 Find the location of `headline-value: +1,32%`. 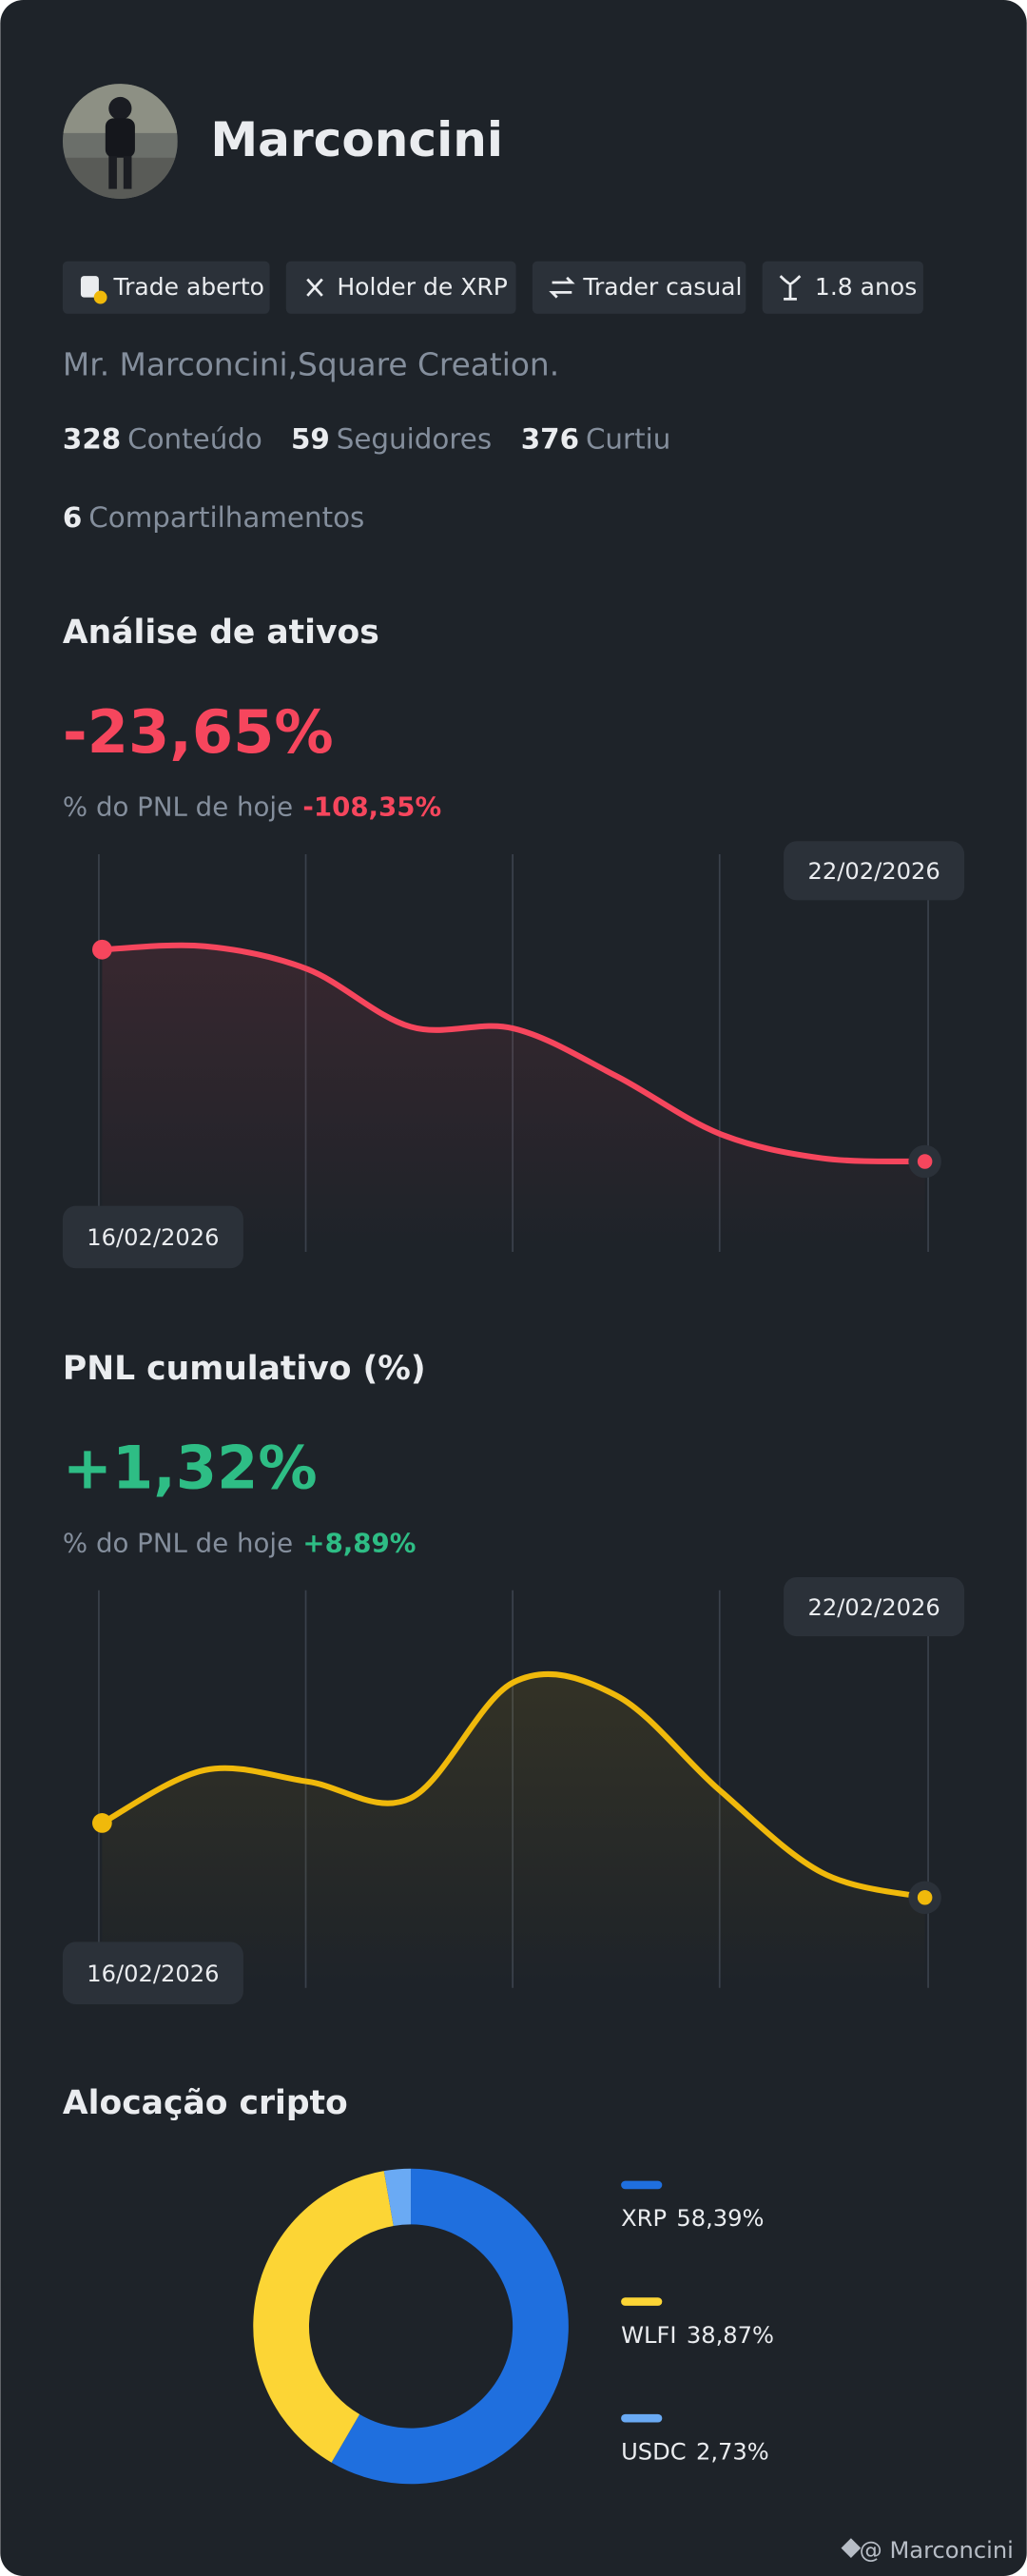

headline-value: +1,32% is located at coordinates (190, 1469).